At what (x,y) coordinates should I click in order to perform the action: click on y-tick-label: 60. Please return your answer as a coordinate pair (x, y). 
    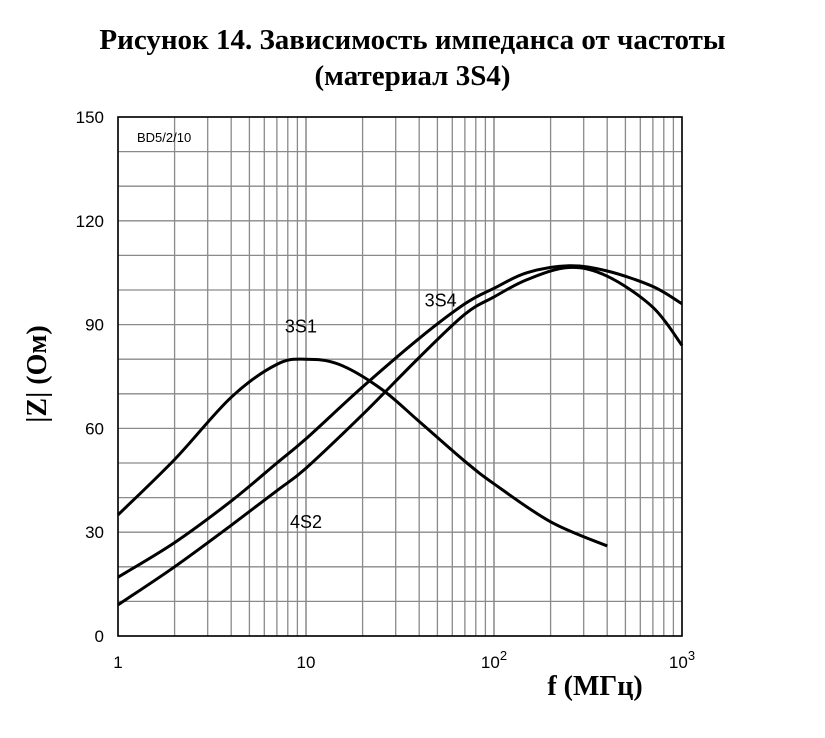
    Looking at the image, I should click on (94, 428).